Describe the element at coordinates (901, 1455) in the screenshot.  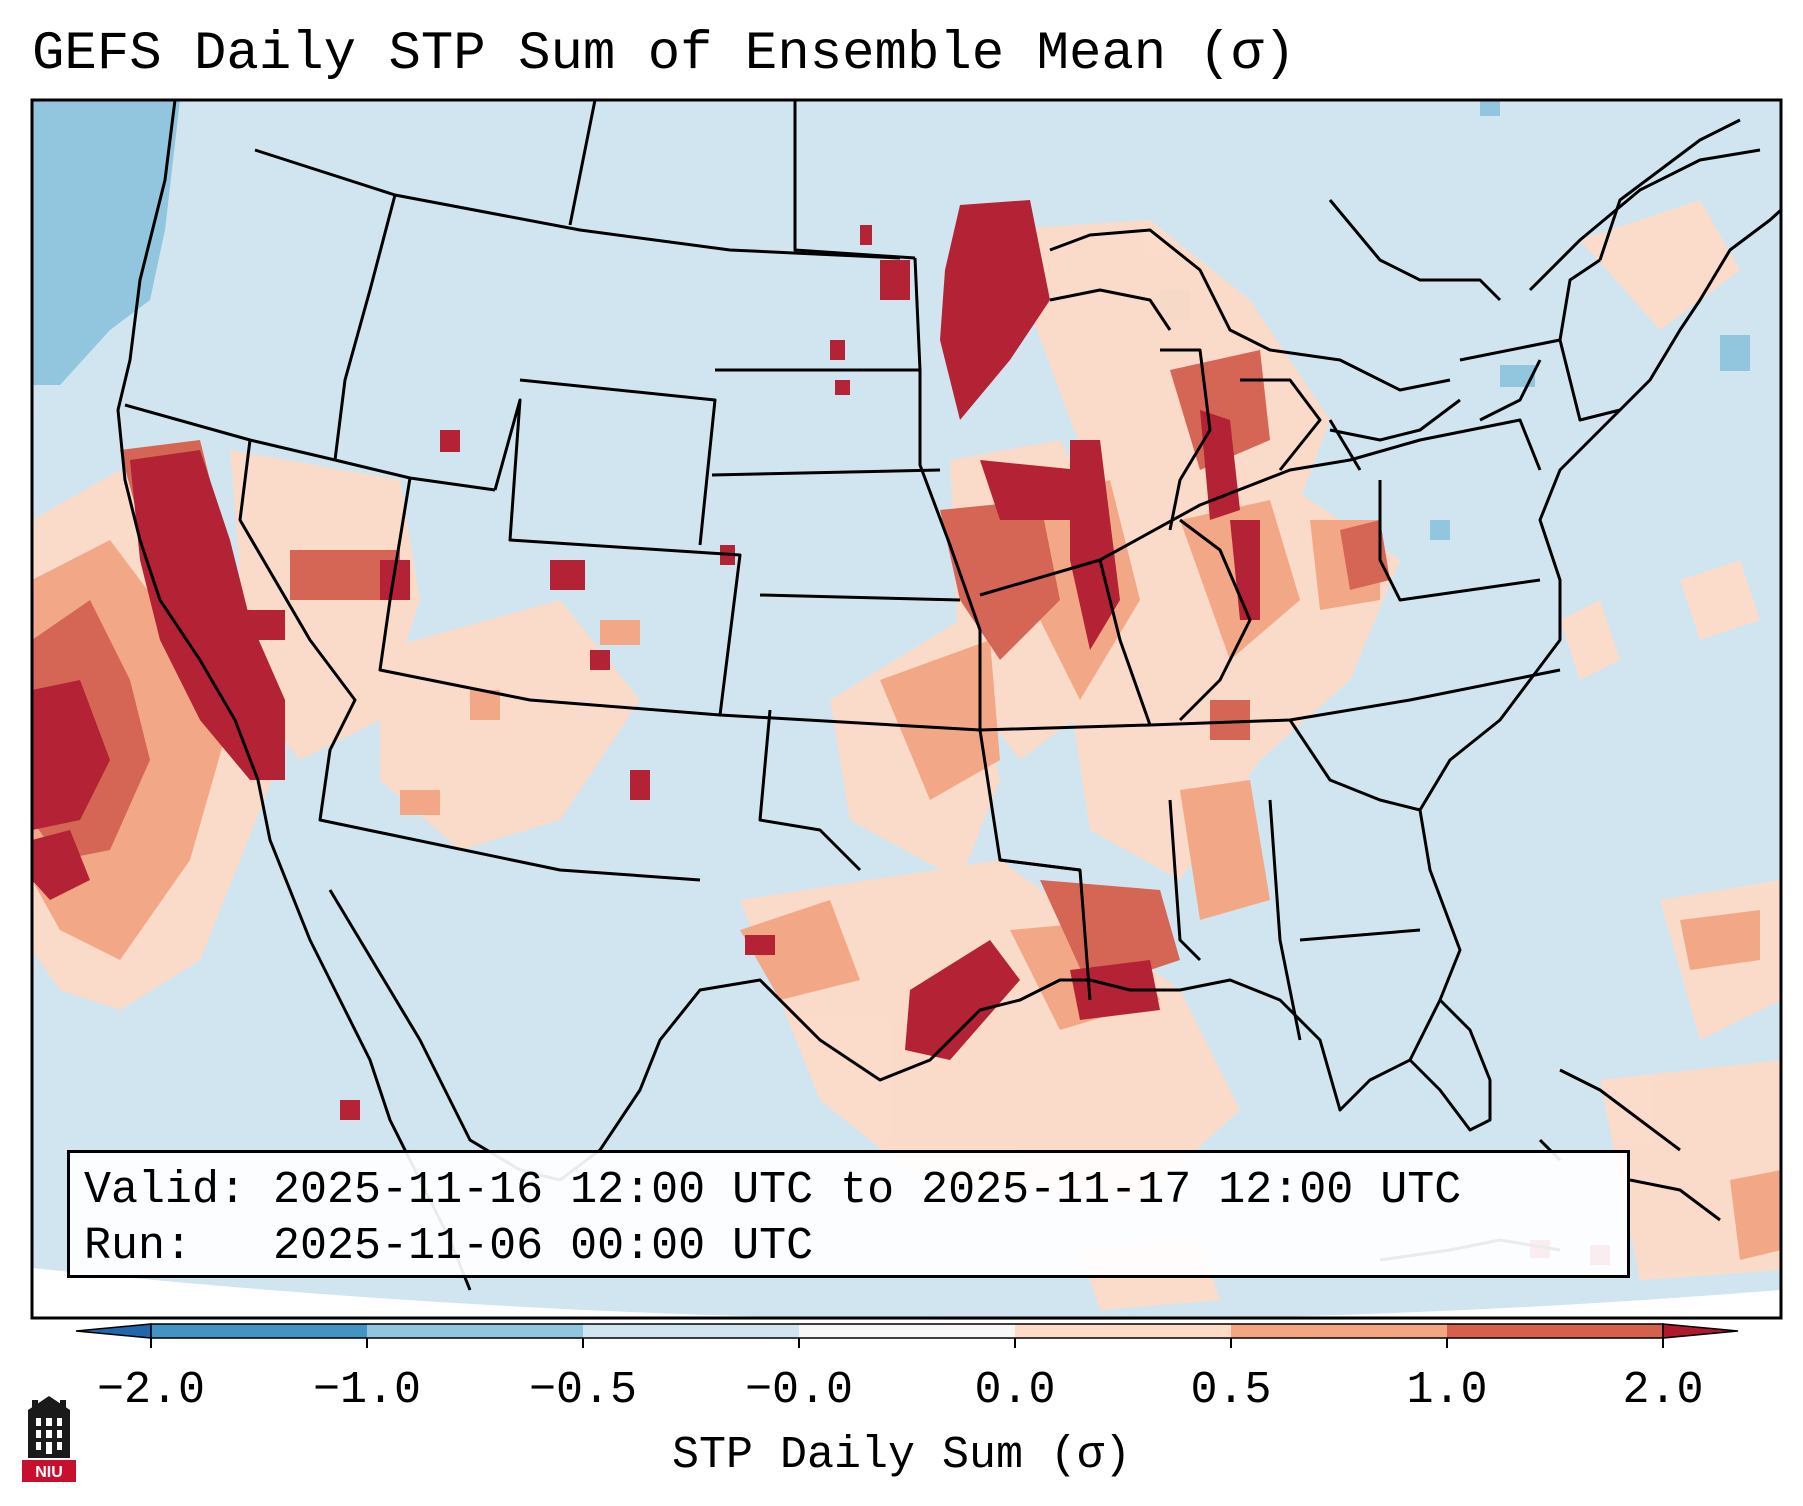
I see `colorbar-label: STP Daily Sum (σ)` at that location.